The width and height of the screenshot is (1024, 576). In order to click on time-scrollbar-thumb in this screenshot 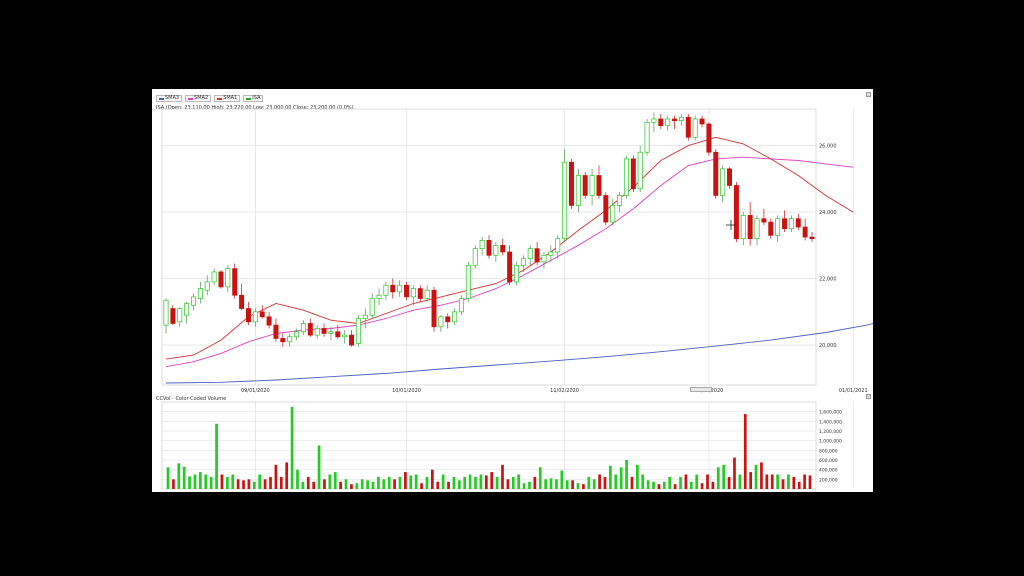, I will do `click(701, 389)`.